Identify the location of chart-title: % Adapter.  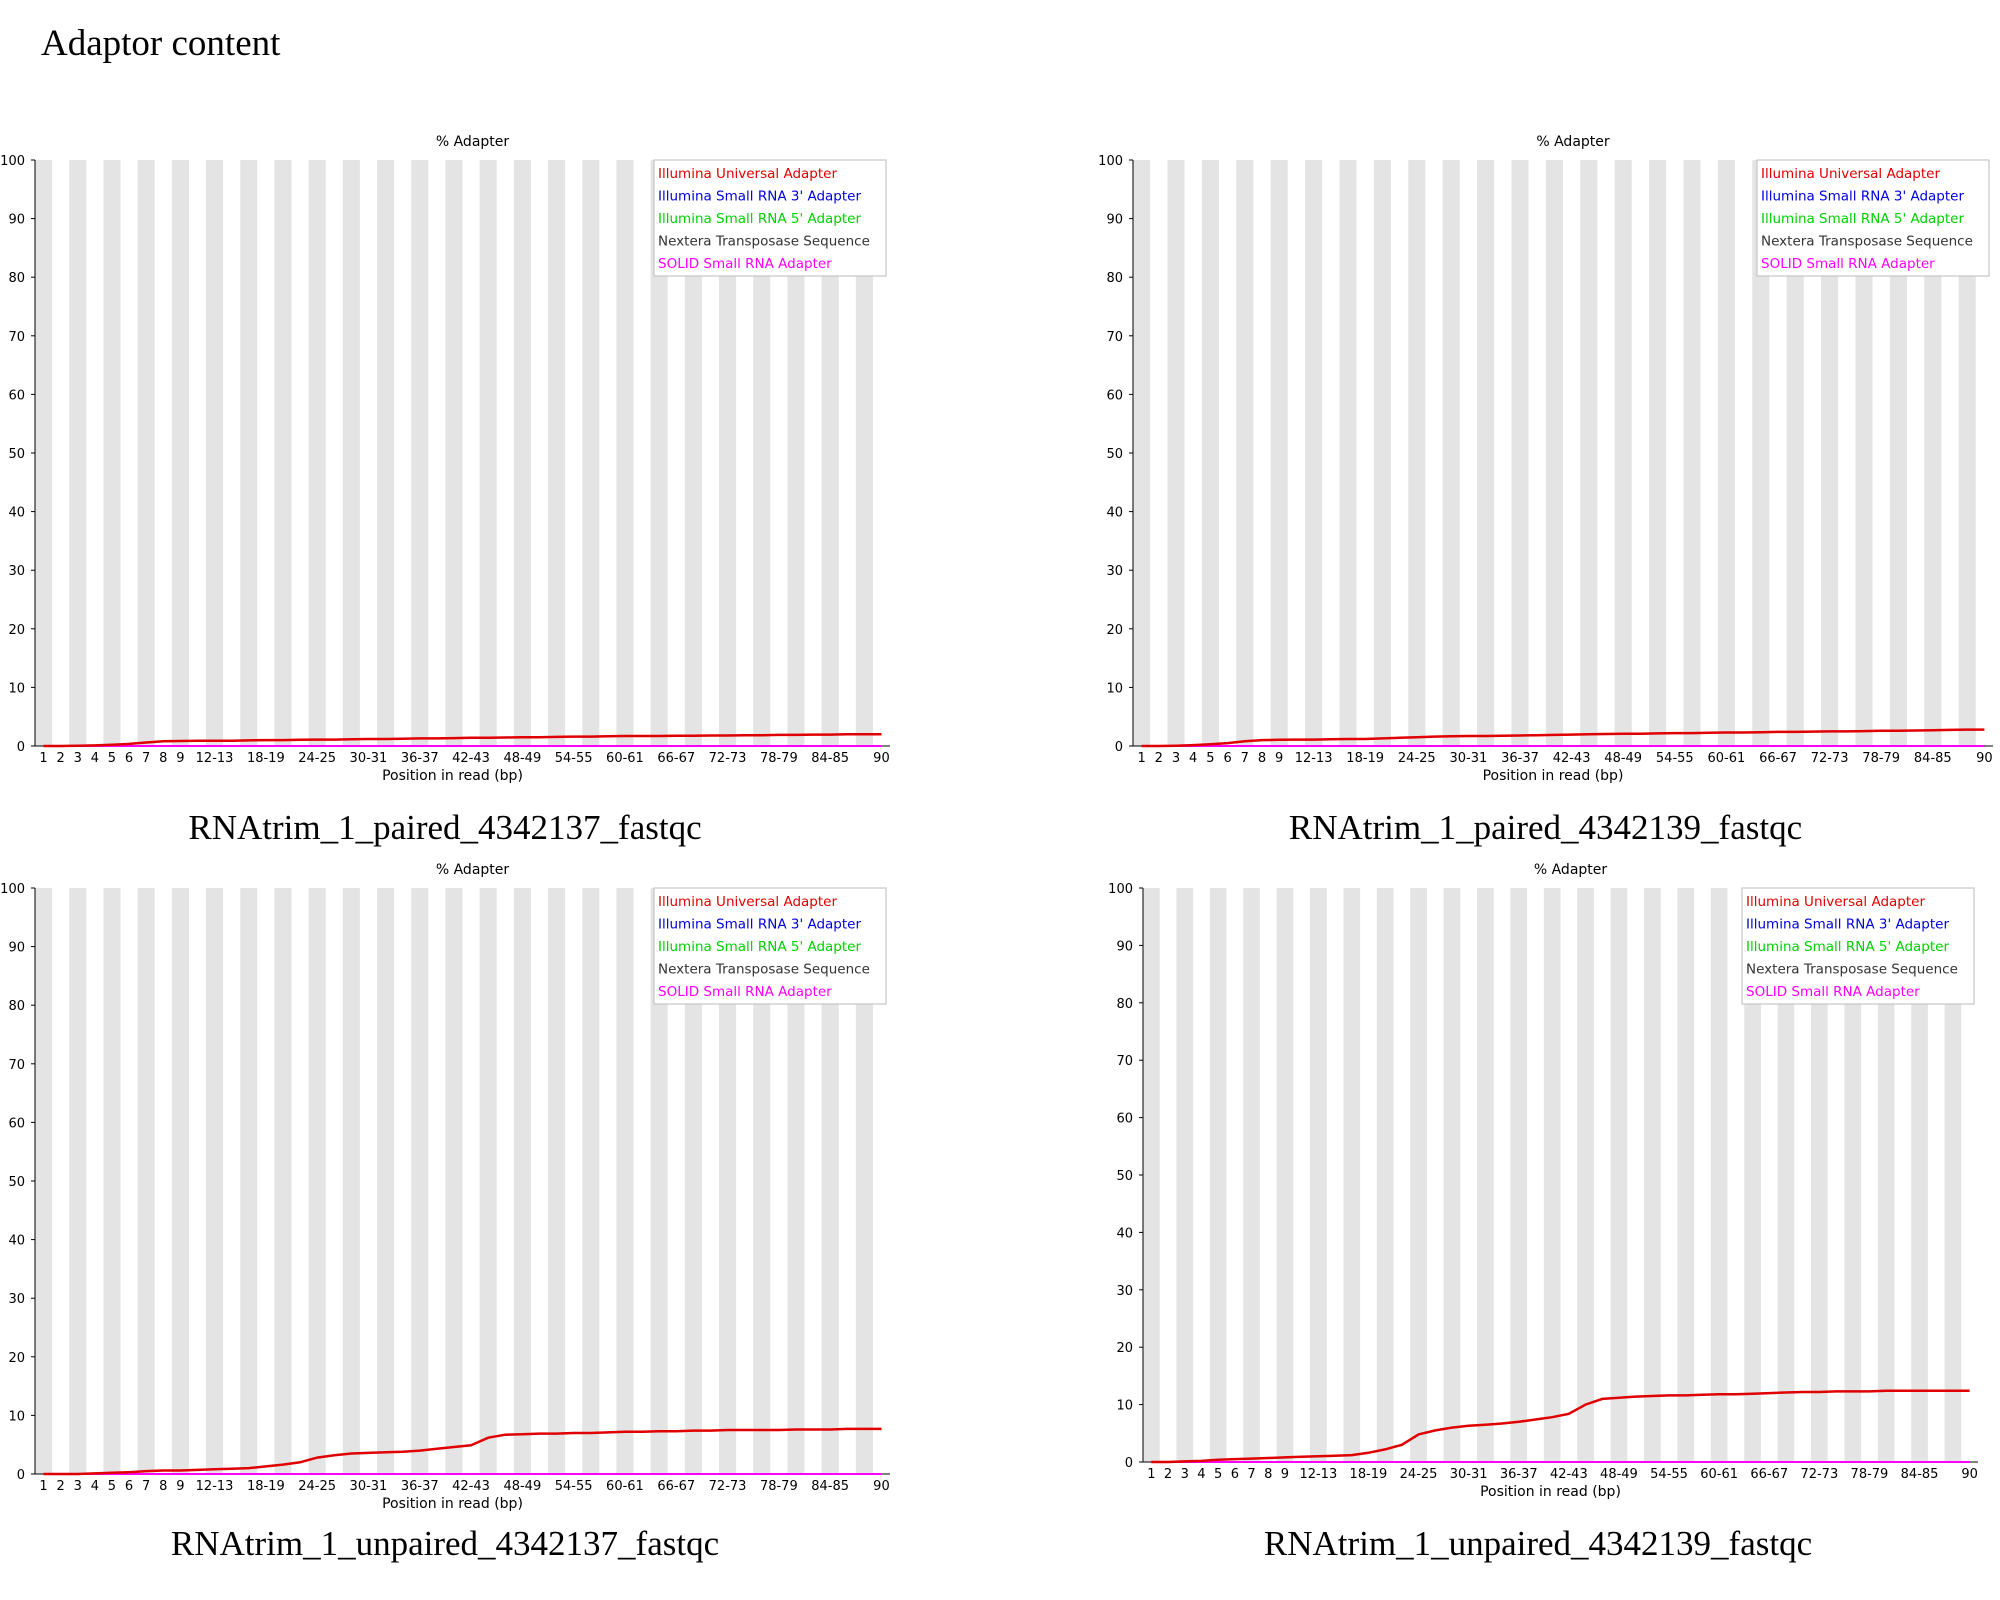
(1573, 142).